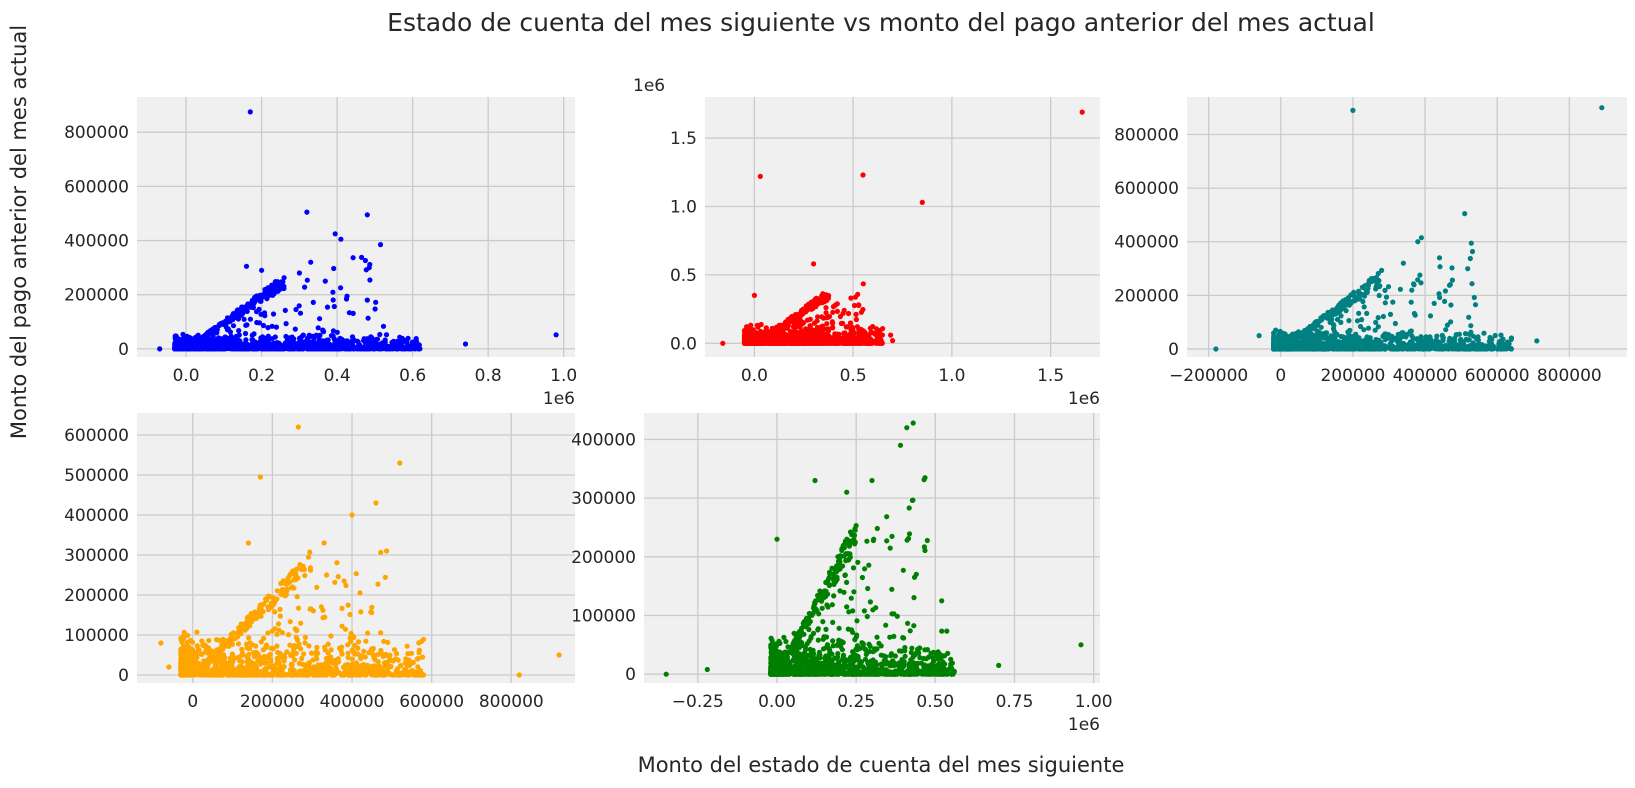 The width and height of the screenshot is (1635, 788). Describe the element at coordinates (951, 376) in the screenshot. I see `x-tick-label: 1.0` at that location.